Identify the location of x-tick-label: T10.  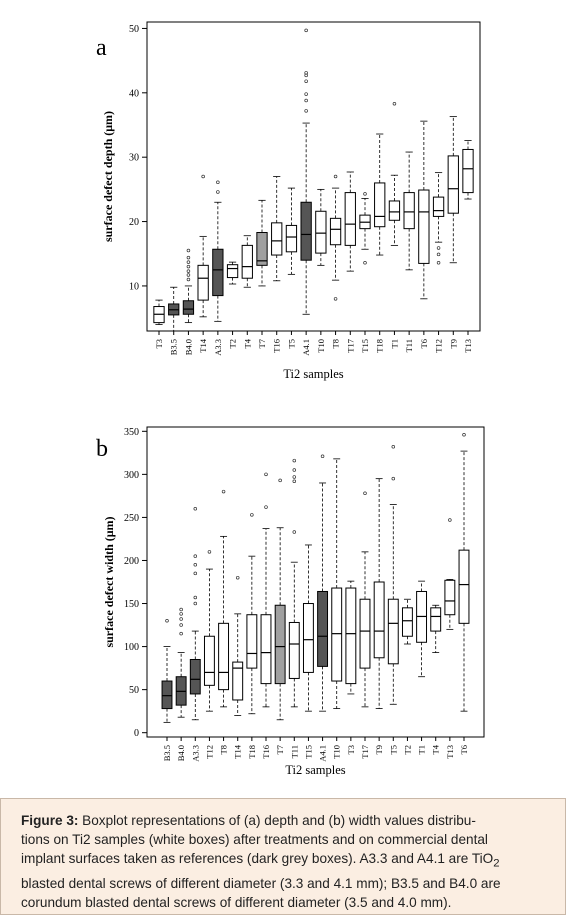
(321, 346).